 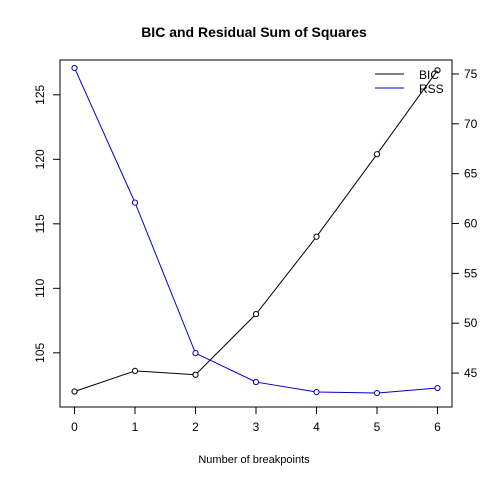 What do you see at coordinates (471, 224) in the screenshot?
I see `y-right-tick-label: 60` at bounding box center [471, 224].